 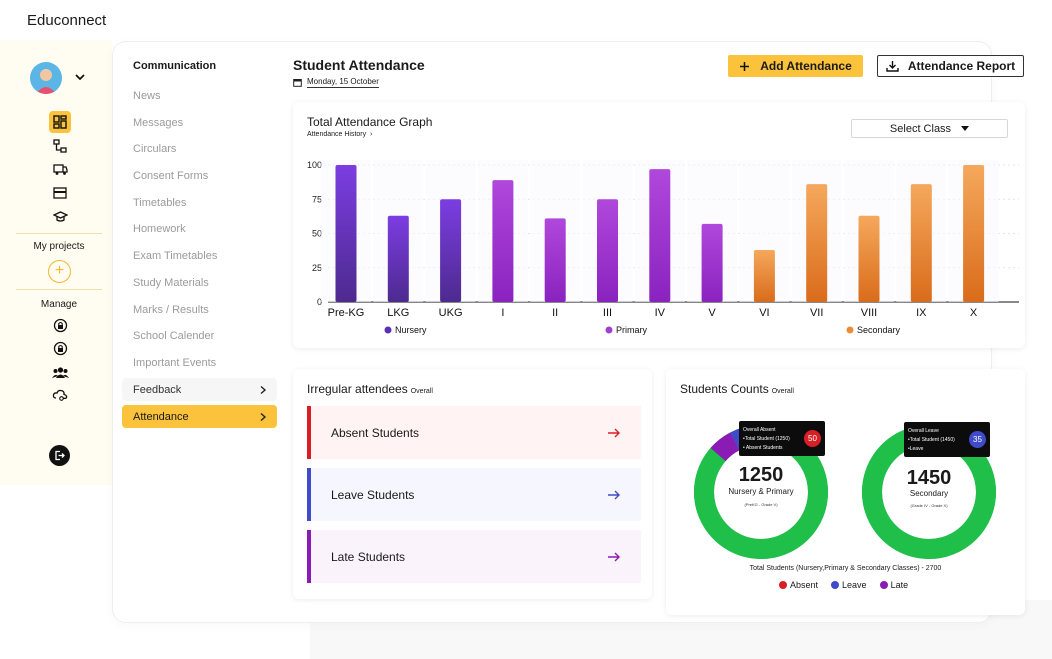 What do you see at coordinates (921, 243) in the screenshot?
I see `bar-IX` at bounding box center [921, 243].